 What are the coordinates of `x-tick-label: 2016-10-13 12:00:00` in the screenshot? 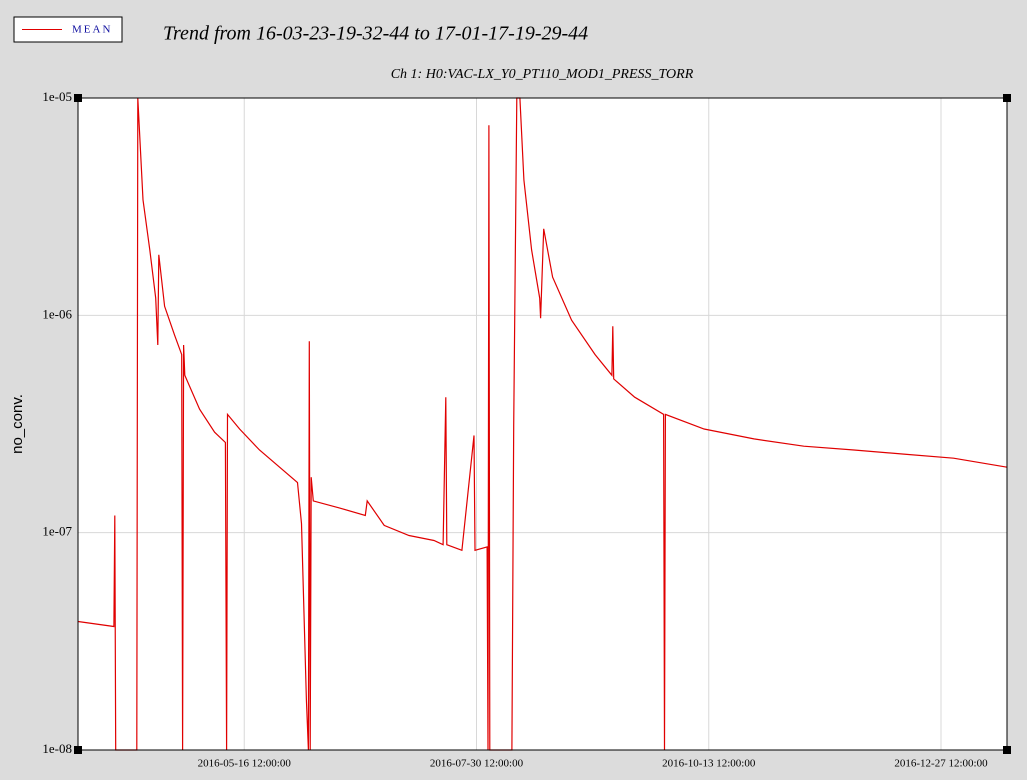 It's located at (709, 764).